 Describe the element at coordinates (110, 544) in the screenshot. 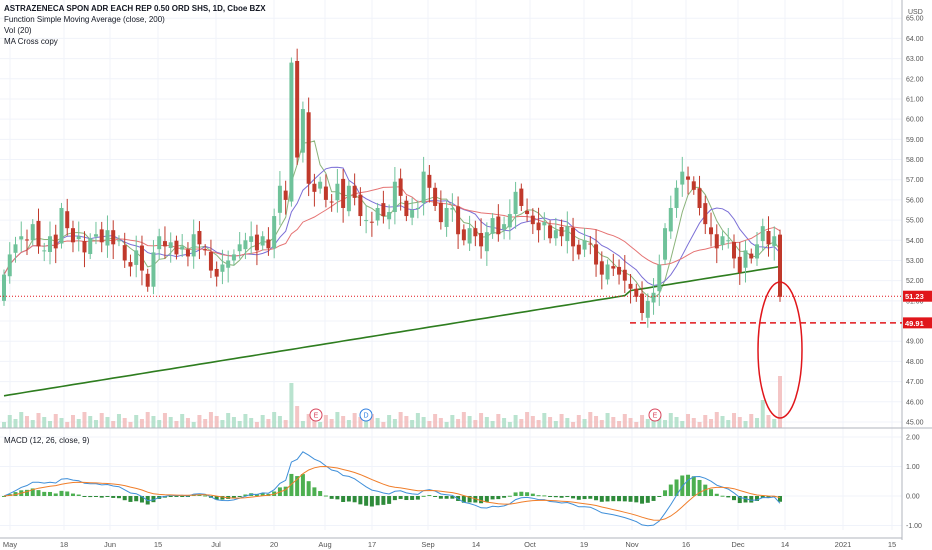

I see `time-tick: Jun` at that location.